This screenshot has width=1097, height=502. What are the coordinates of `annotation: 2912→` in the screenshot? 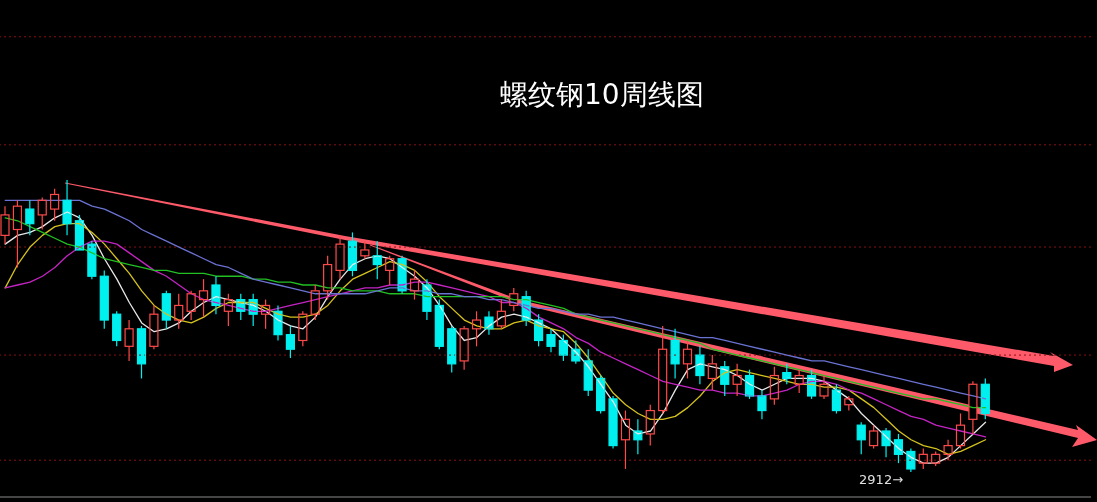 It's located at (881, 479).